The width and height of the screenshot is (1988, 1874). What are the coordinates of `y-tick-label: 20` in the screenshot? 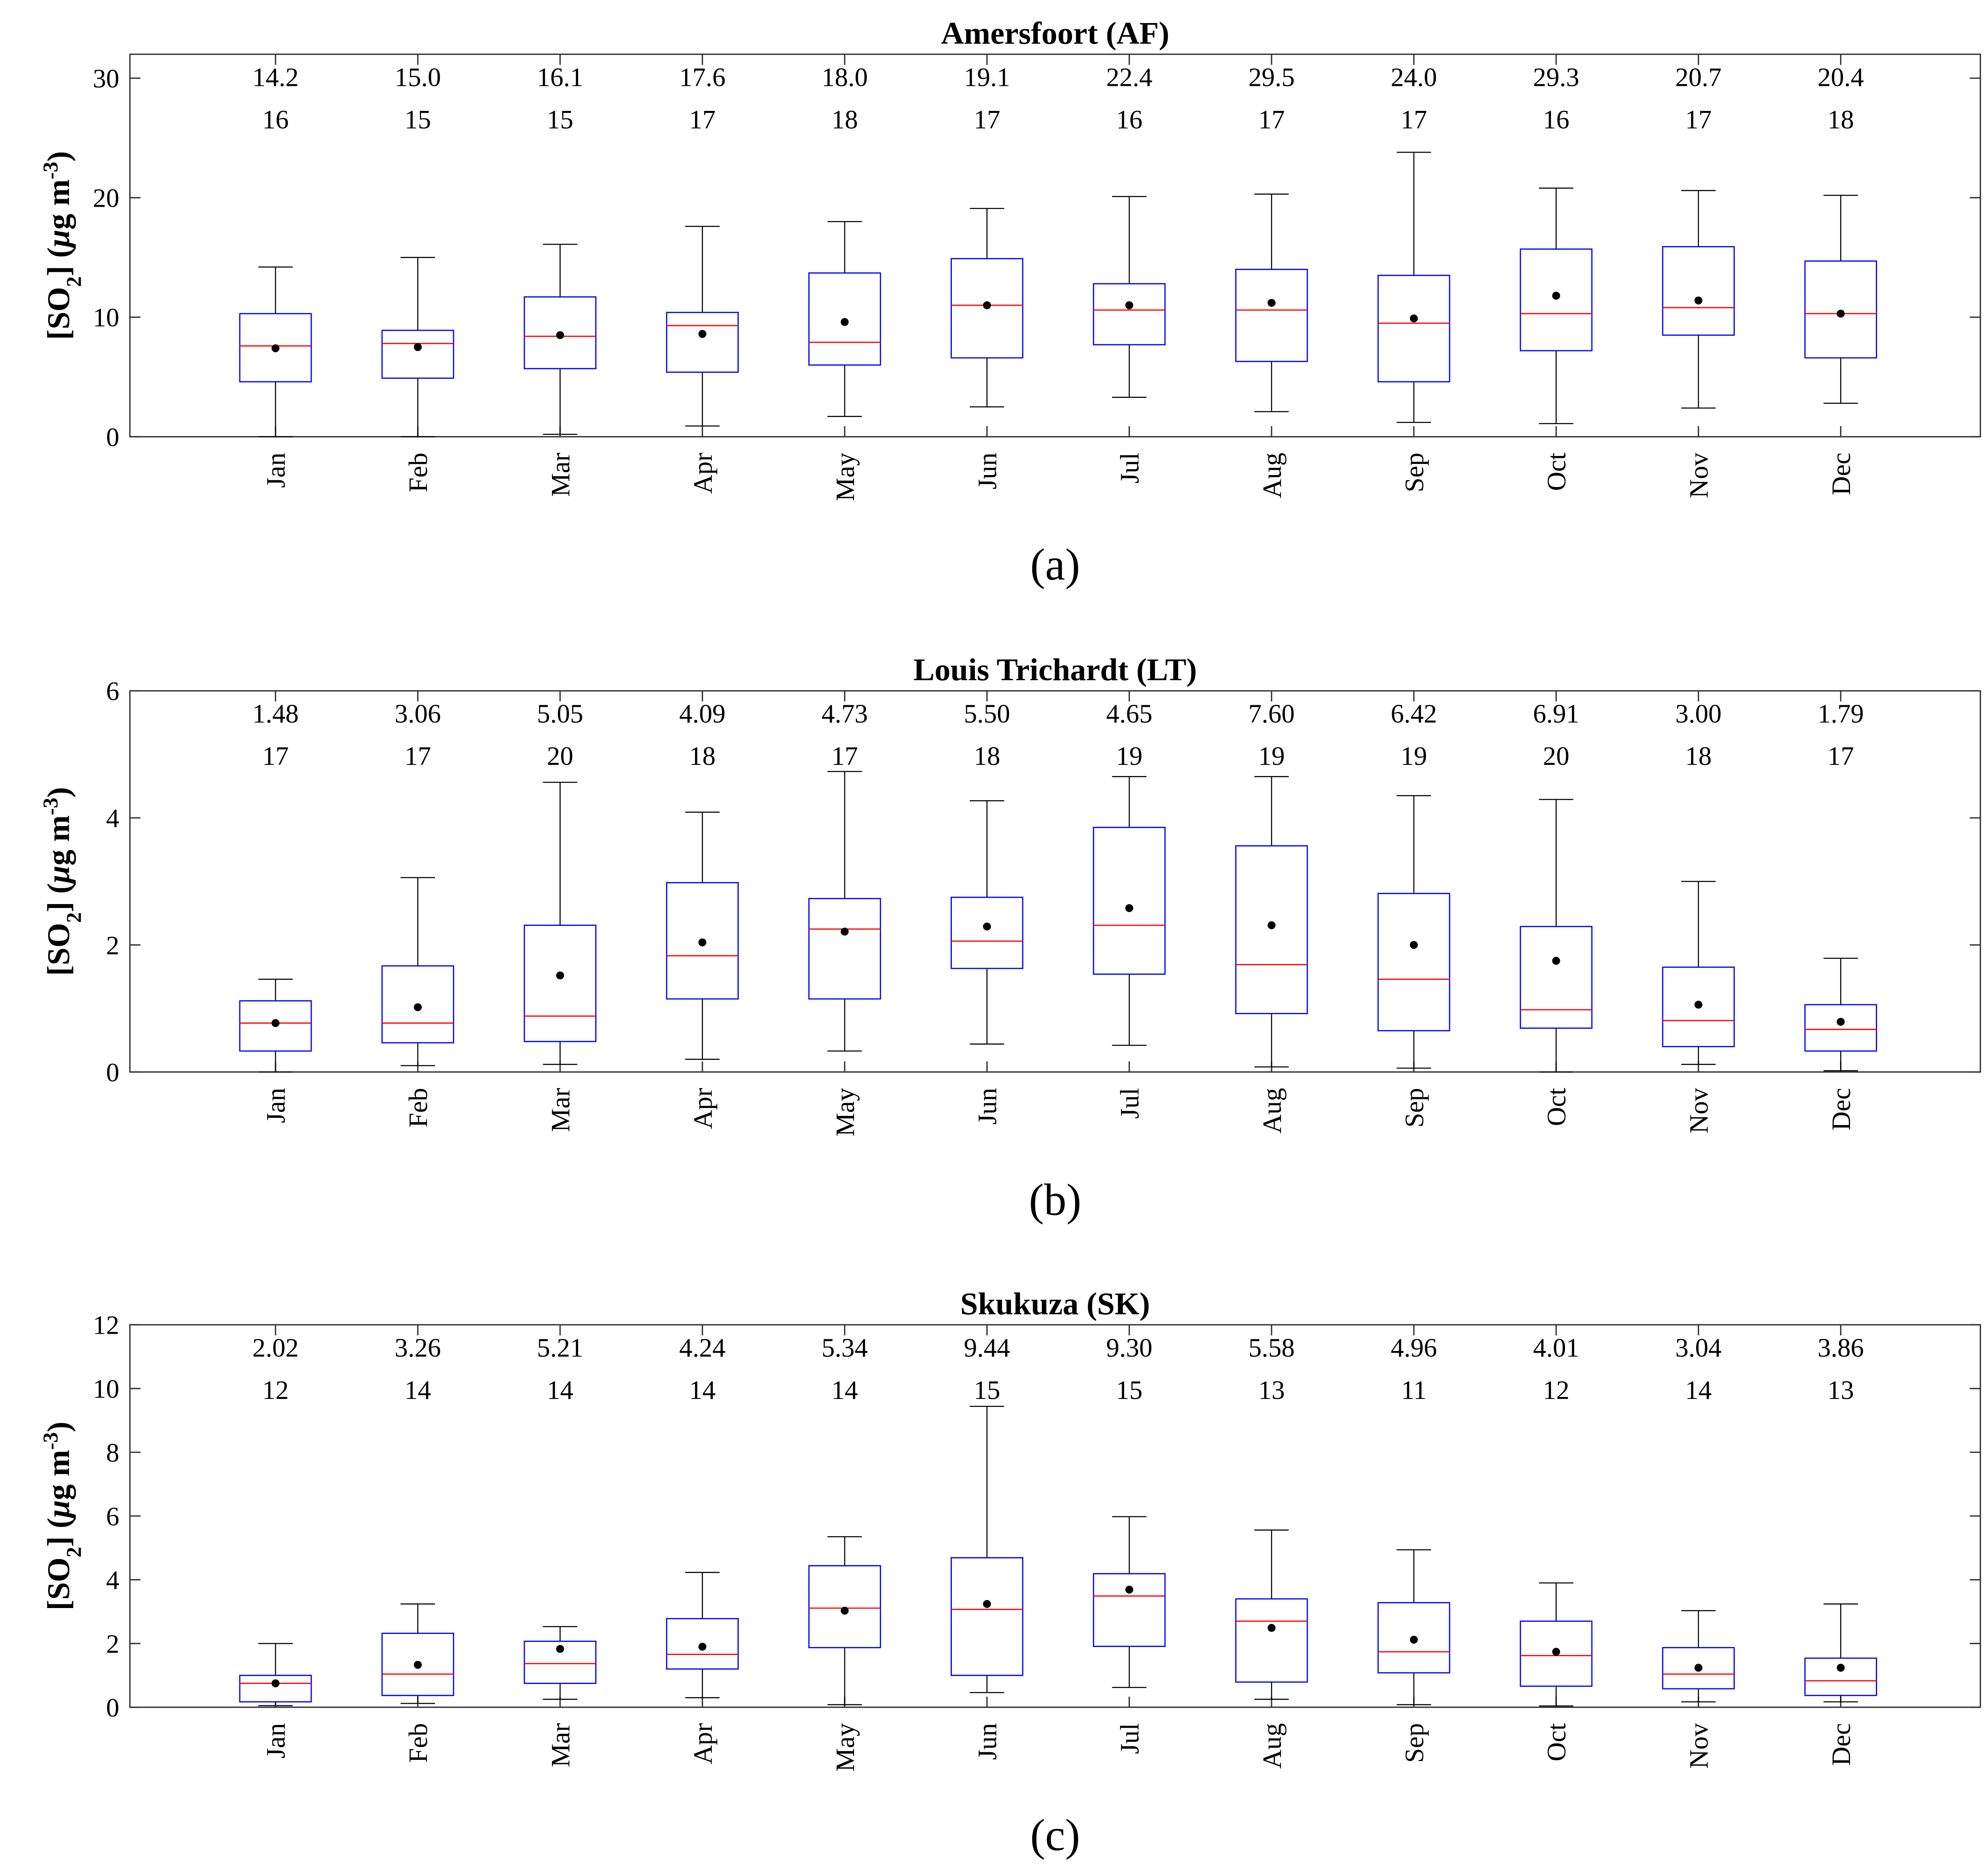 It's located at (106, 198).